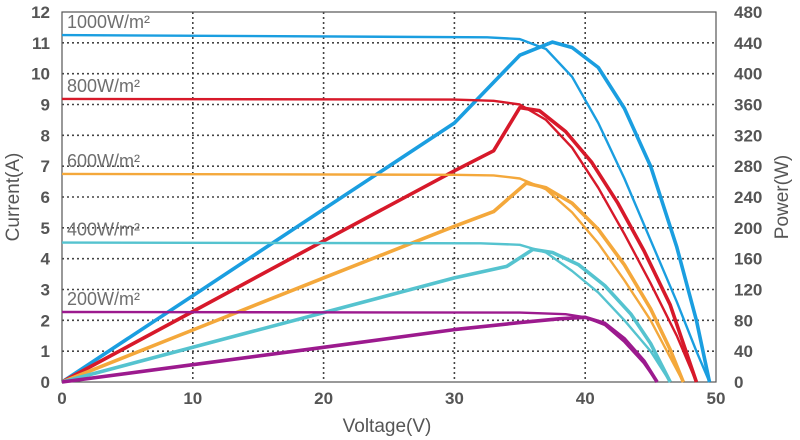 Image resolution: width=800 pixels, height=440 pixels. What do you see at coordinates (782, 197) in the screenshot?
I see `y-right-axis-title: Power(W)` at bounding box center [782, 197].